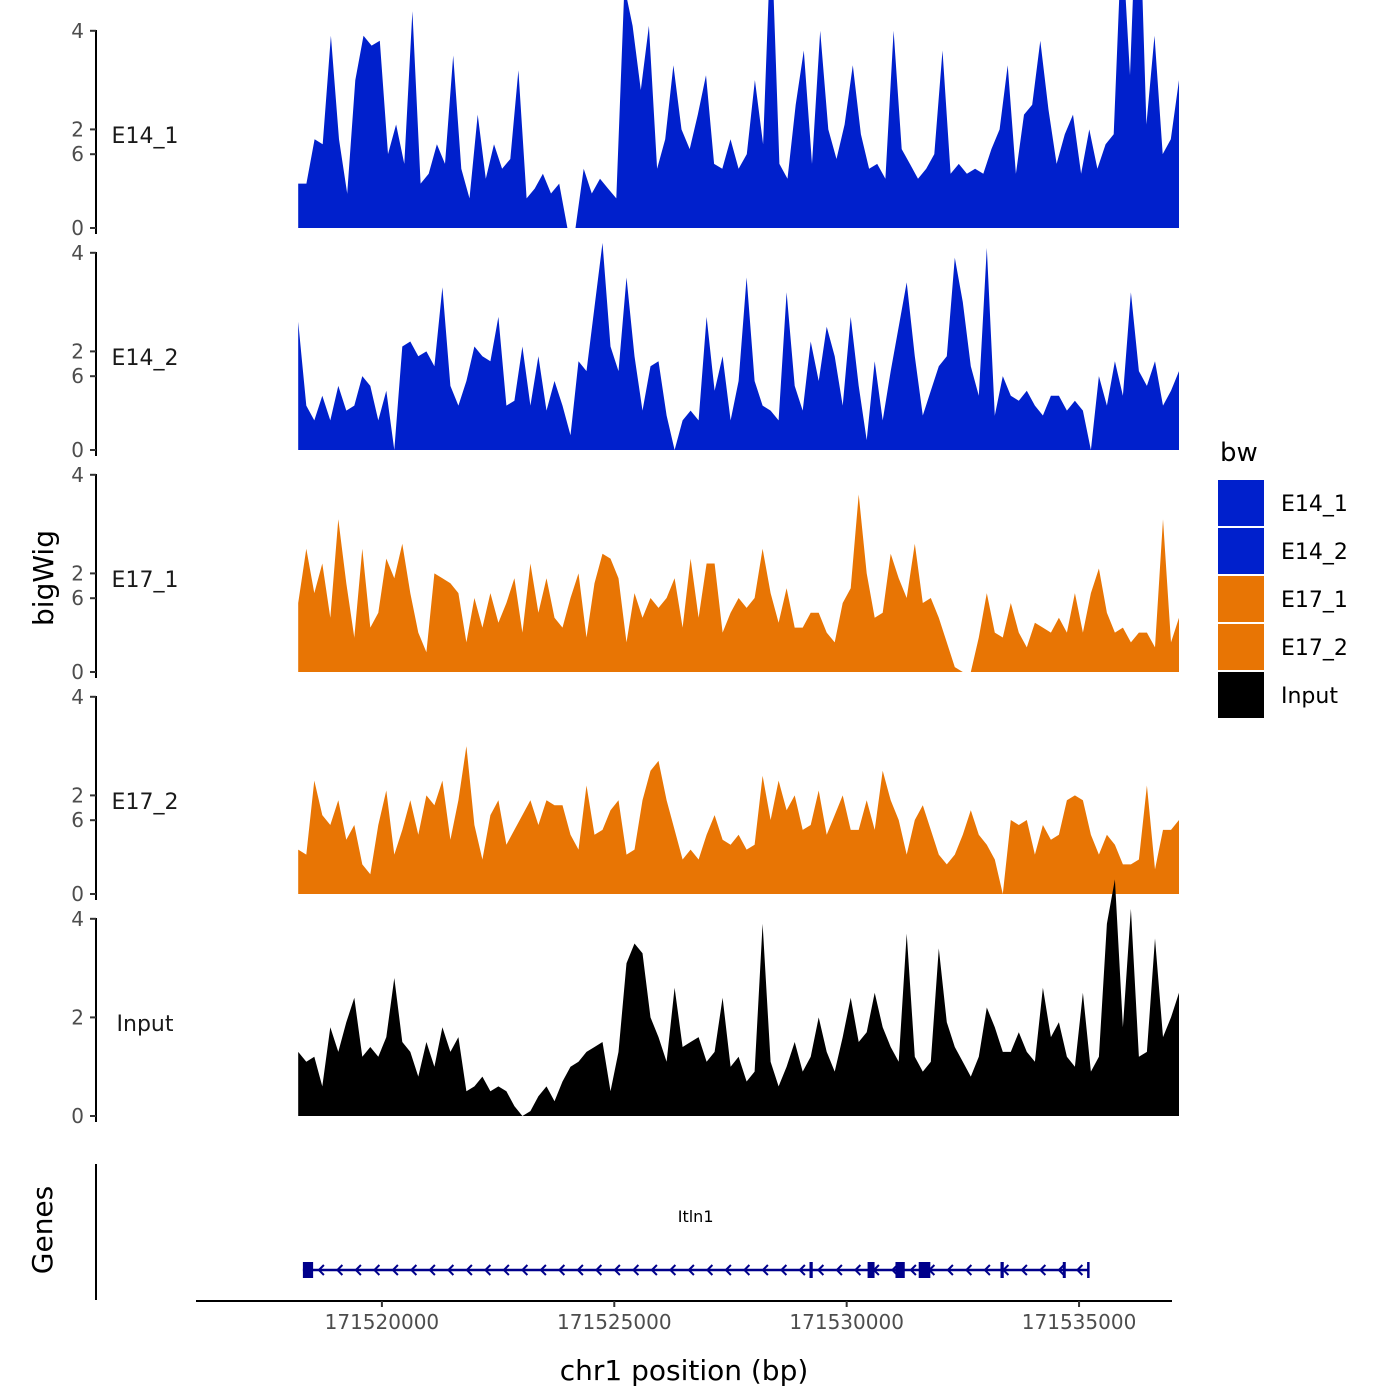 The image size is (1400, 1400). Describe the element at coordinates (684, 1370) in the screenshot. I see `x-axis-title: chr1 position (bp)` at that location.